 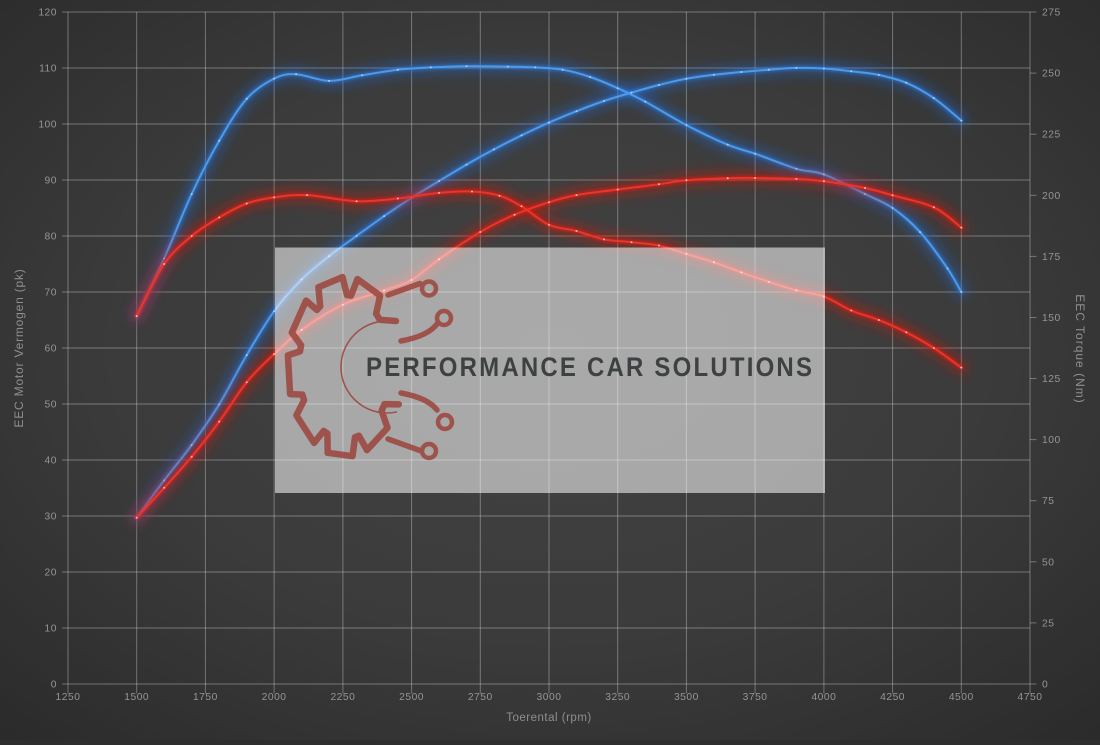 What do you see at coordinates (342, 697) in the screenshot?
I see `svg-text: 2250` at bounding box center [342, 697].